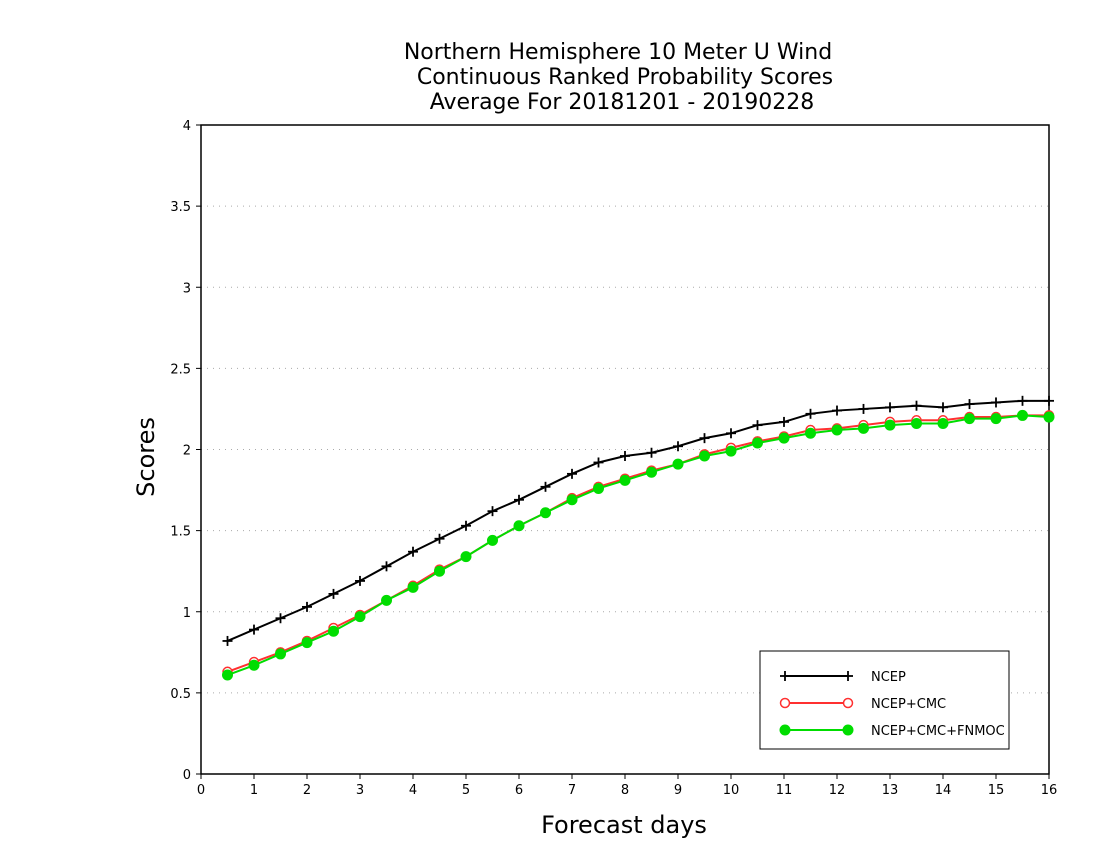 The height and width of the screenshot is (850, 1100). I want to click on x-tick-label: 12, so click(837, 790).